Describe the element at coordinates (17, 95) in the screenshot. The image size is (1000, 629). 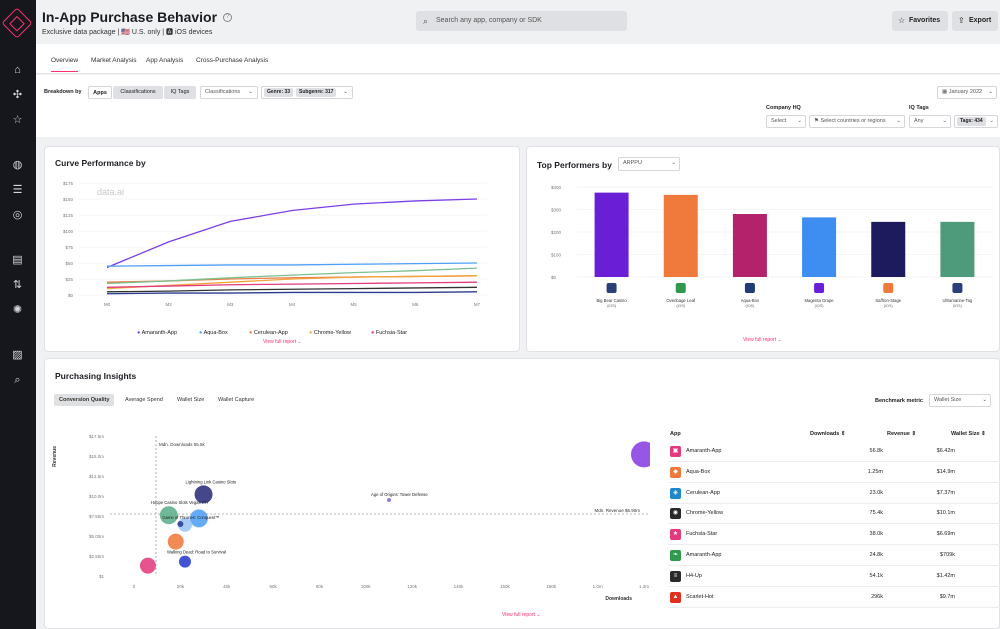
I see `network-icon: ✣` at that location.